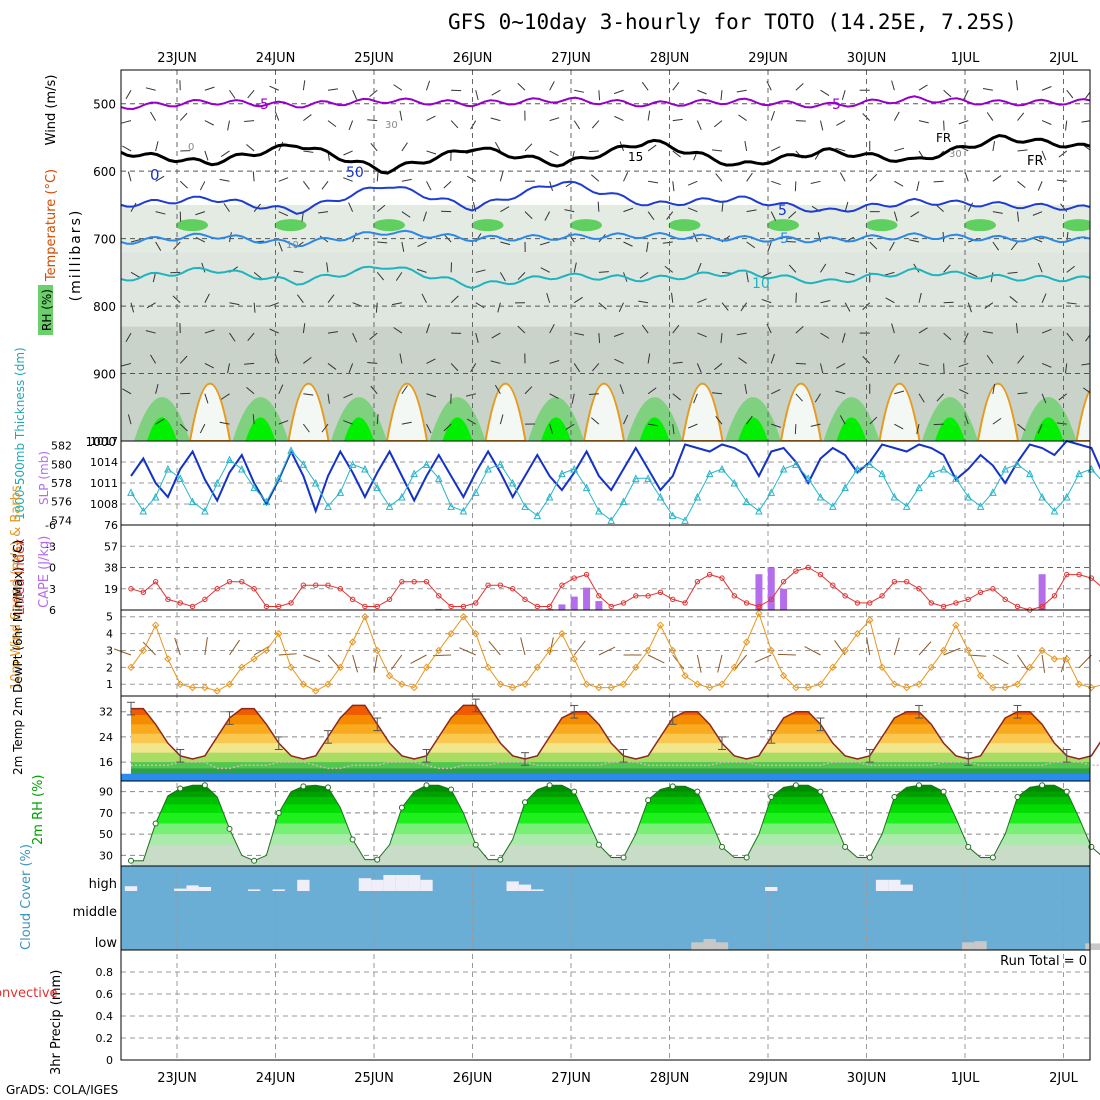 This screenshot has height=1100, width=1100. Describe the element at coordinates (177, 58) in the screenshot. I see `x-tick-top: 23JUN` at that location.